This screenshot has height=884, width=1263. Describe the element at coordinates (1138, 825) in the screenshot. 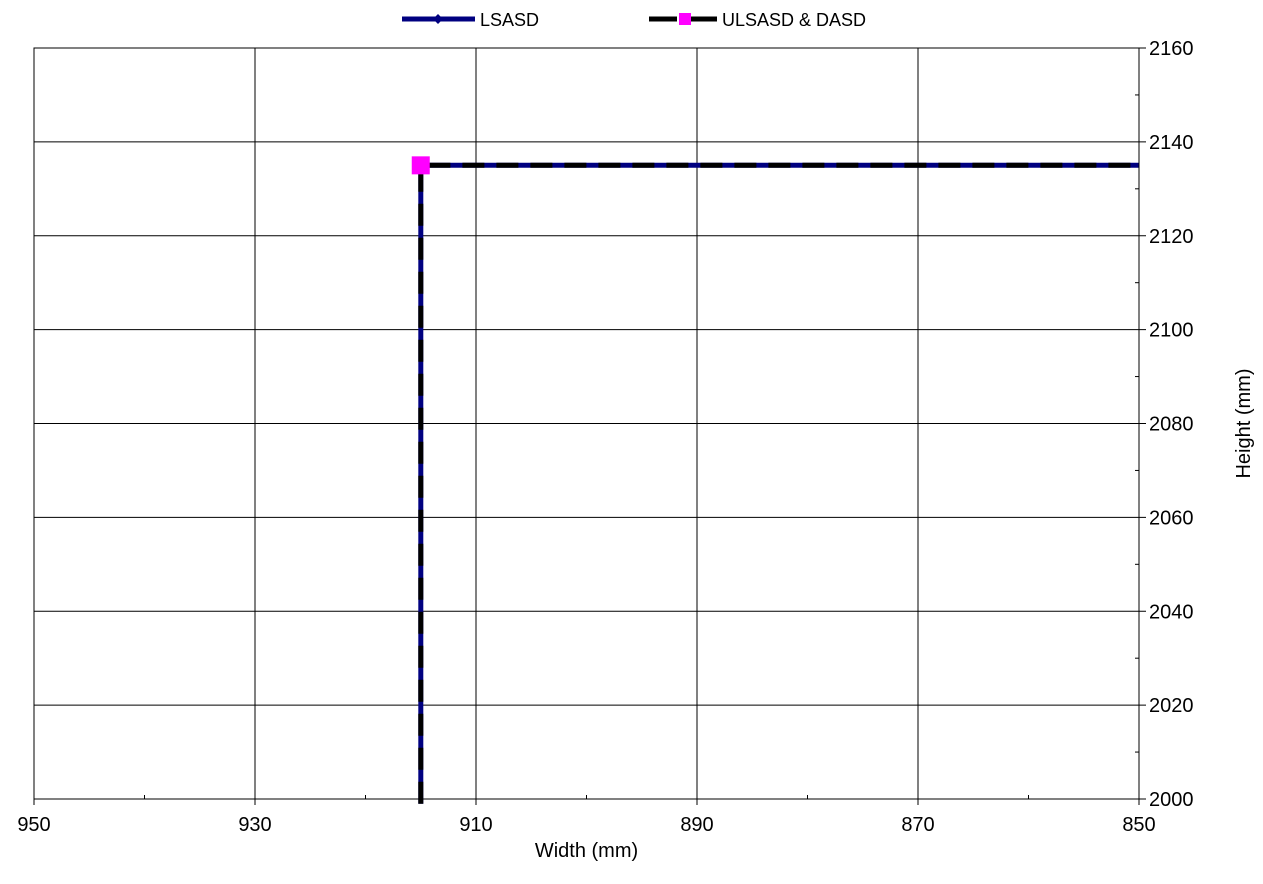

I see `x-tick-label: 850` at that location.